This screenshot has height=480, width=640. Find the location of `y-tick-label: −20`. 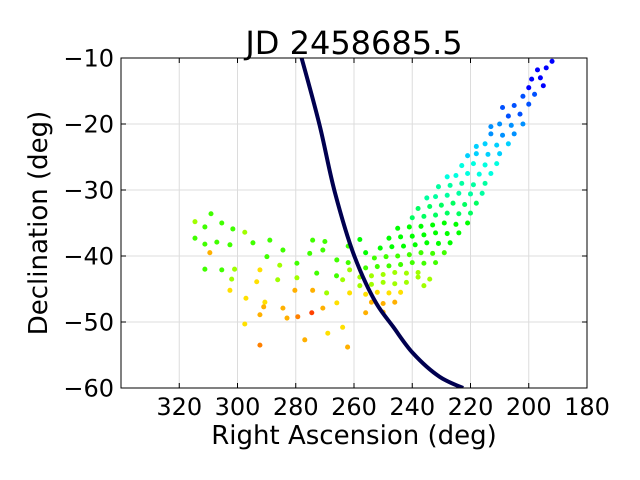

y-tick-label: −20 is located at coordinates (88, 124).